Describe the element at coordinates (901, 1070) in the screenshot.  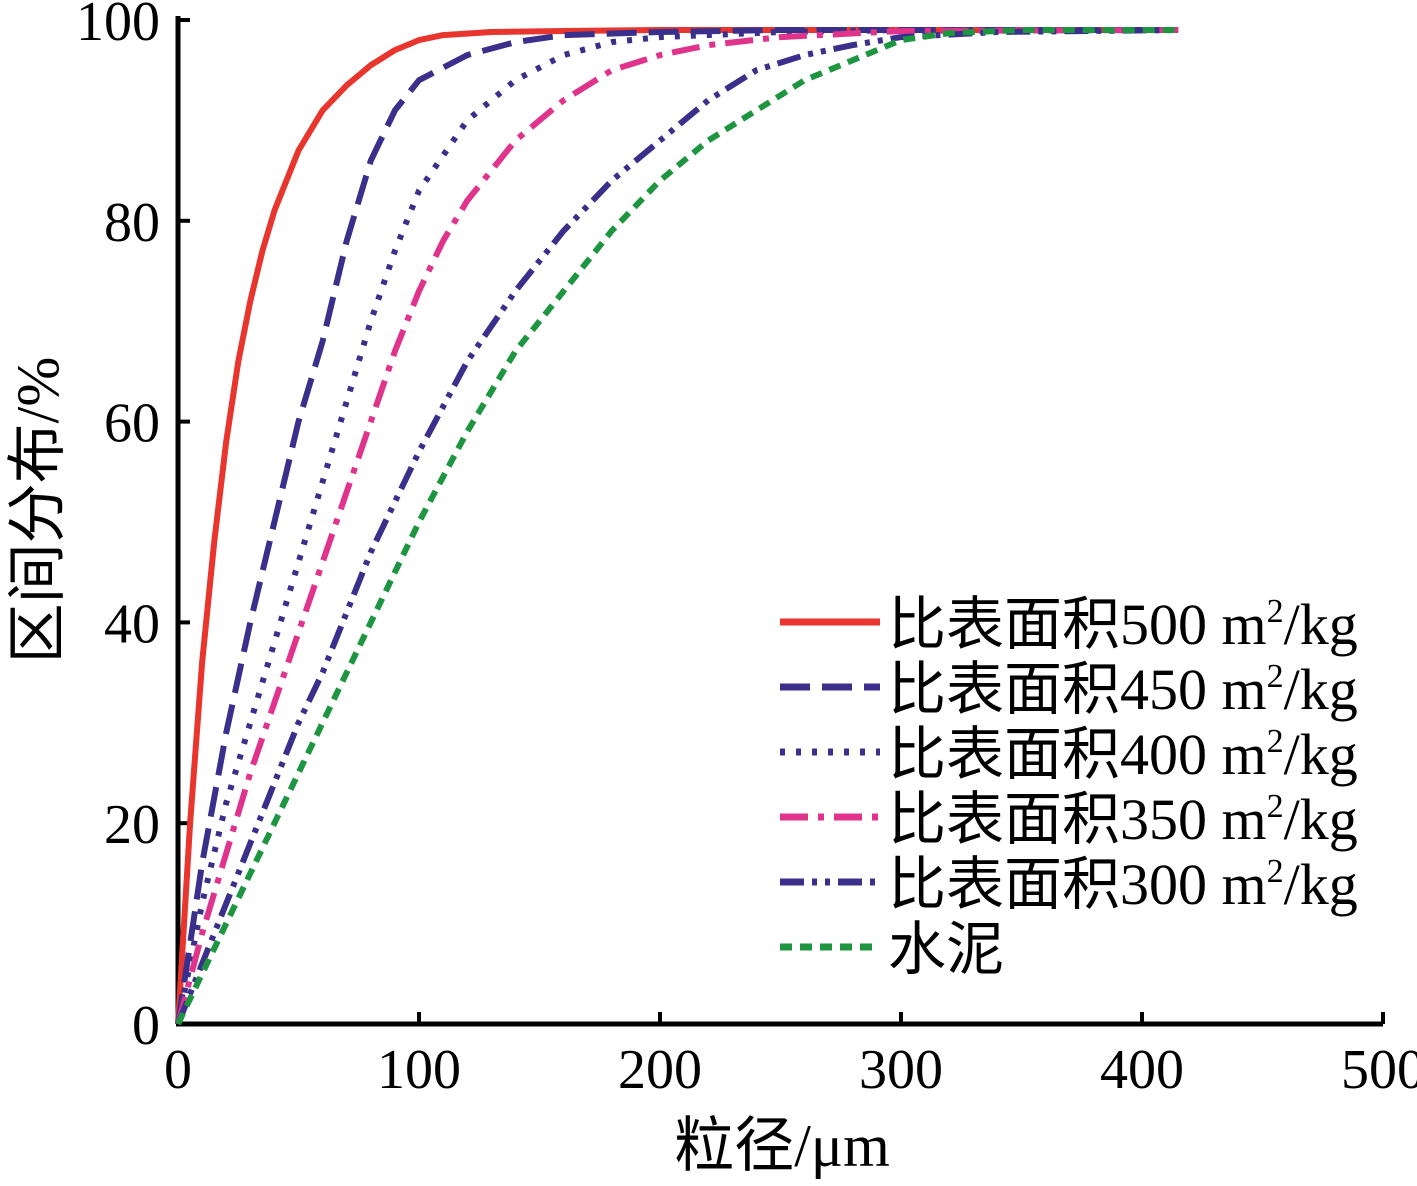
I see `x-tick-label: 300` at that location.